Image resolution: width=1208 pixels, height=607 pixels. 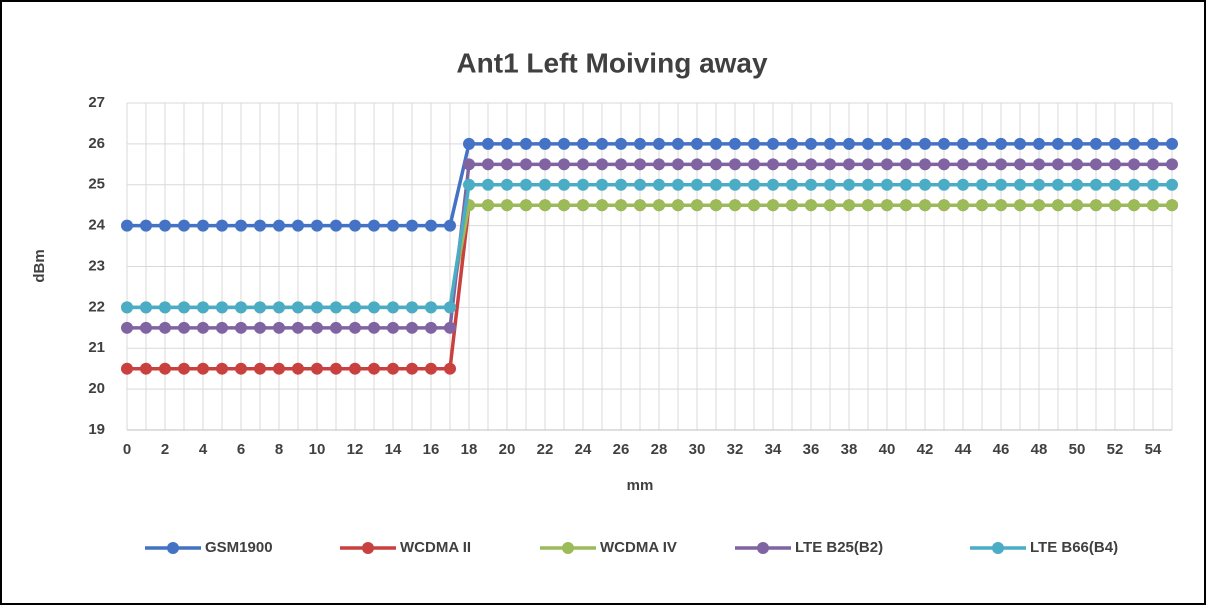 I want to click on x-tick-label: 50, so click(x=1077, y=449).